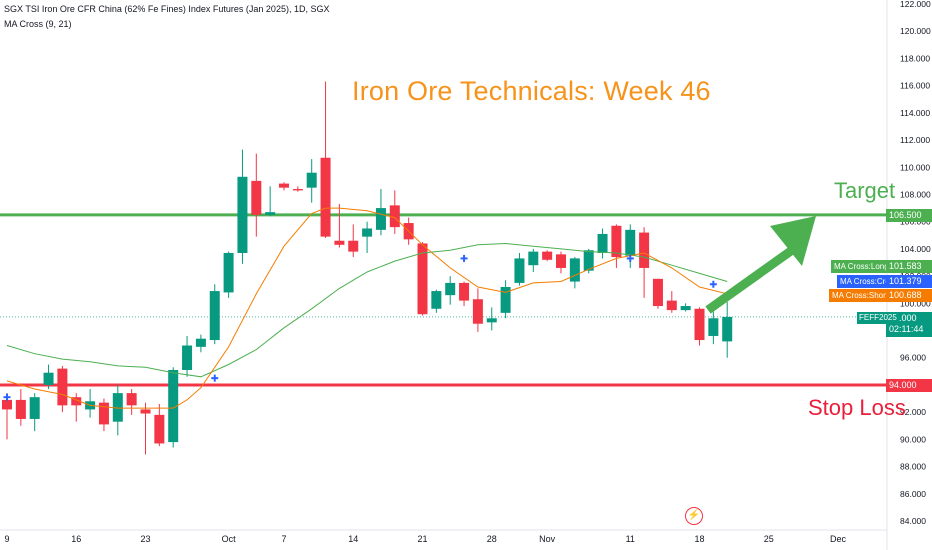 The width and height of the screenshot is (932, 550). What do you see at coordinates (915, 86) in the screenshot?
I see `price-tick-label: 116.000` at bounding box center [915, 86].